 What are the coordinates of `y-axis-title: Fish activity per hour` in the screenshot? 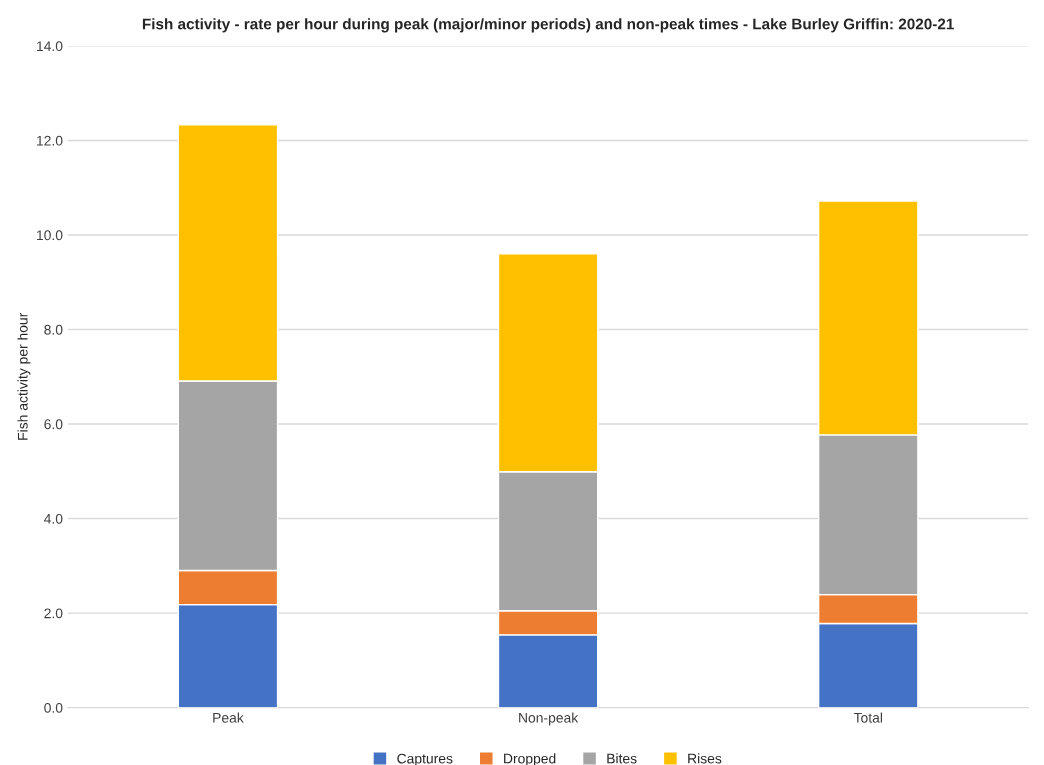 It's located at (24, 376).